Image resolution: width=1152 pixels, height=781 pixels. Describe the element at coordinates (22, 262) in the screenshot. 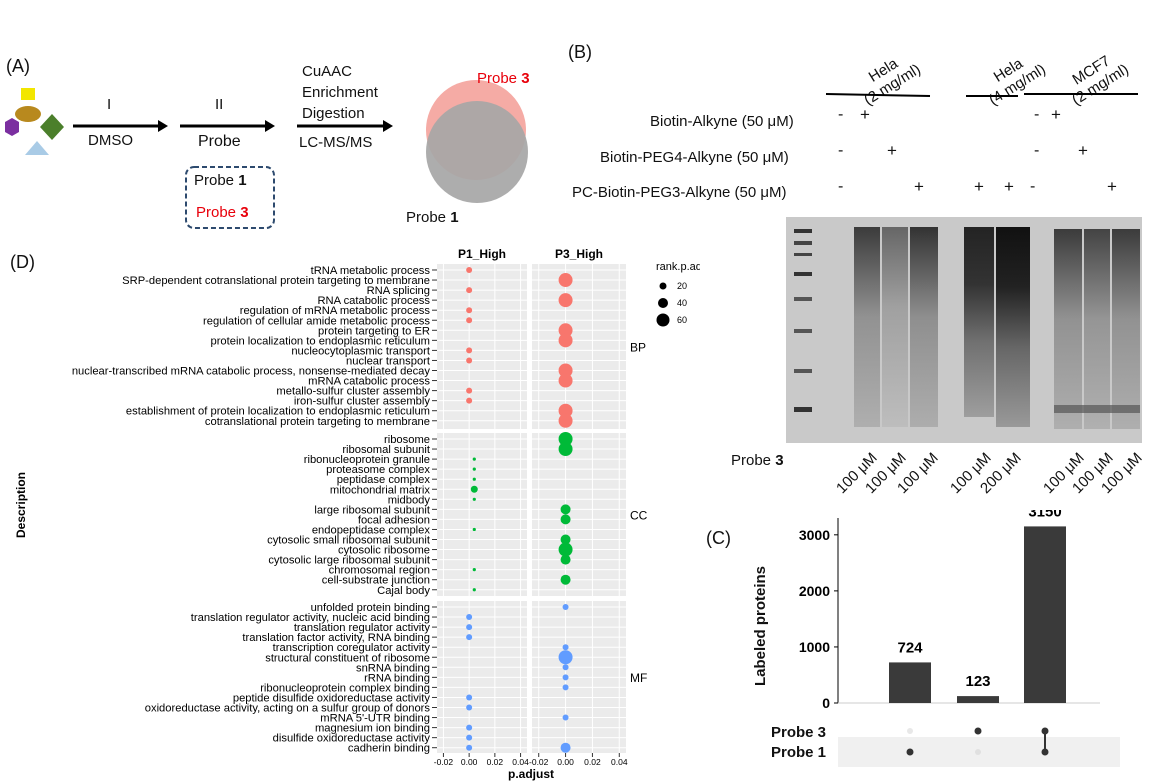

I see `panel-d-label: (D)` at that location.